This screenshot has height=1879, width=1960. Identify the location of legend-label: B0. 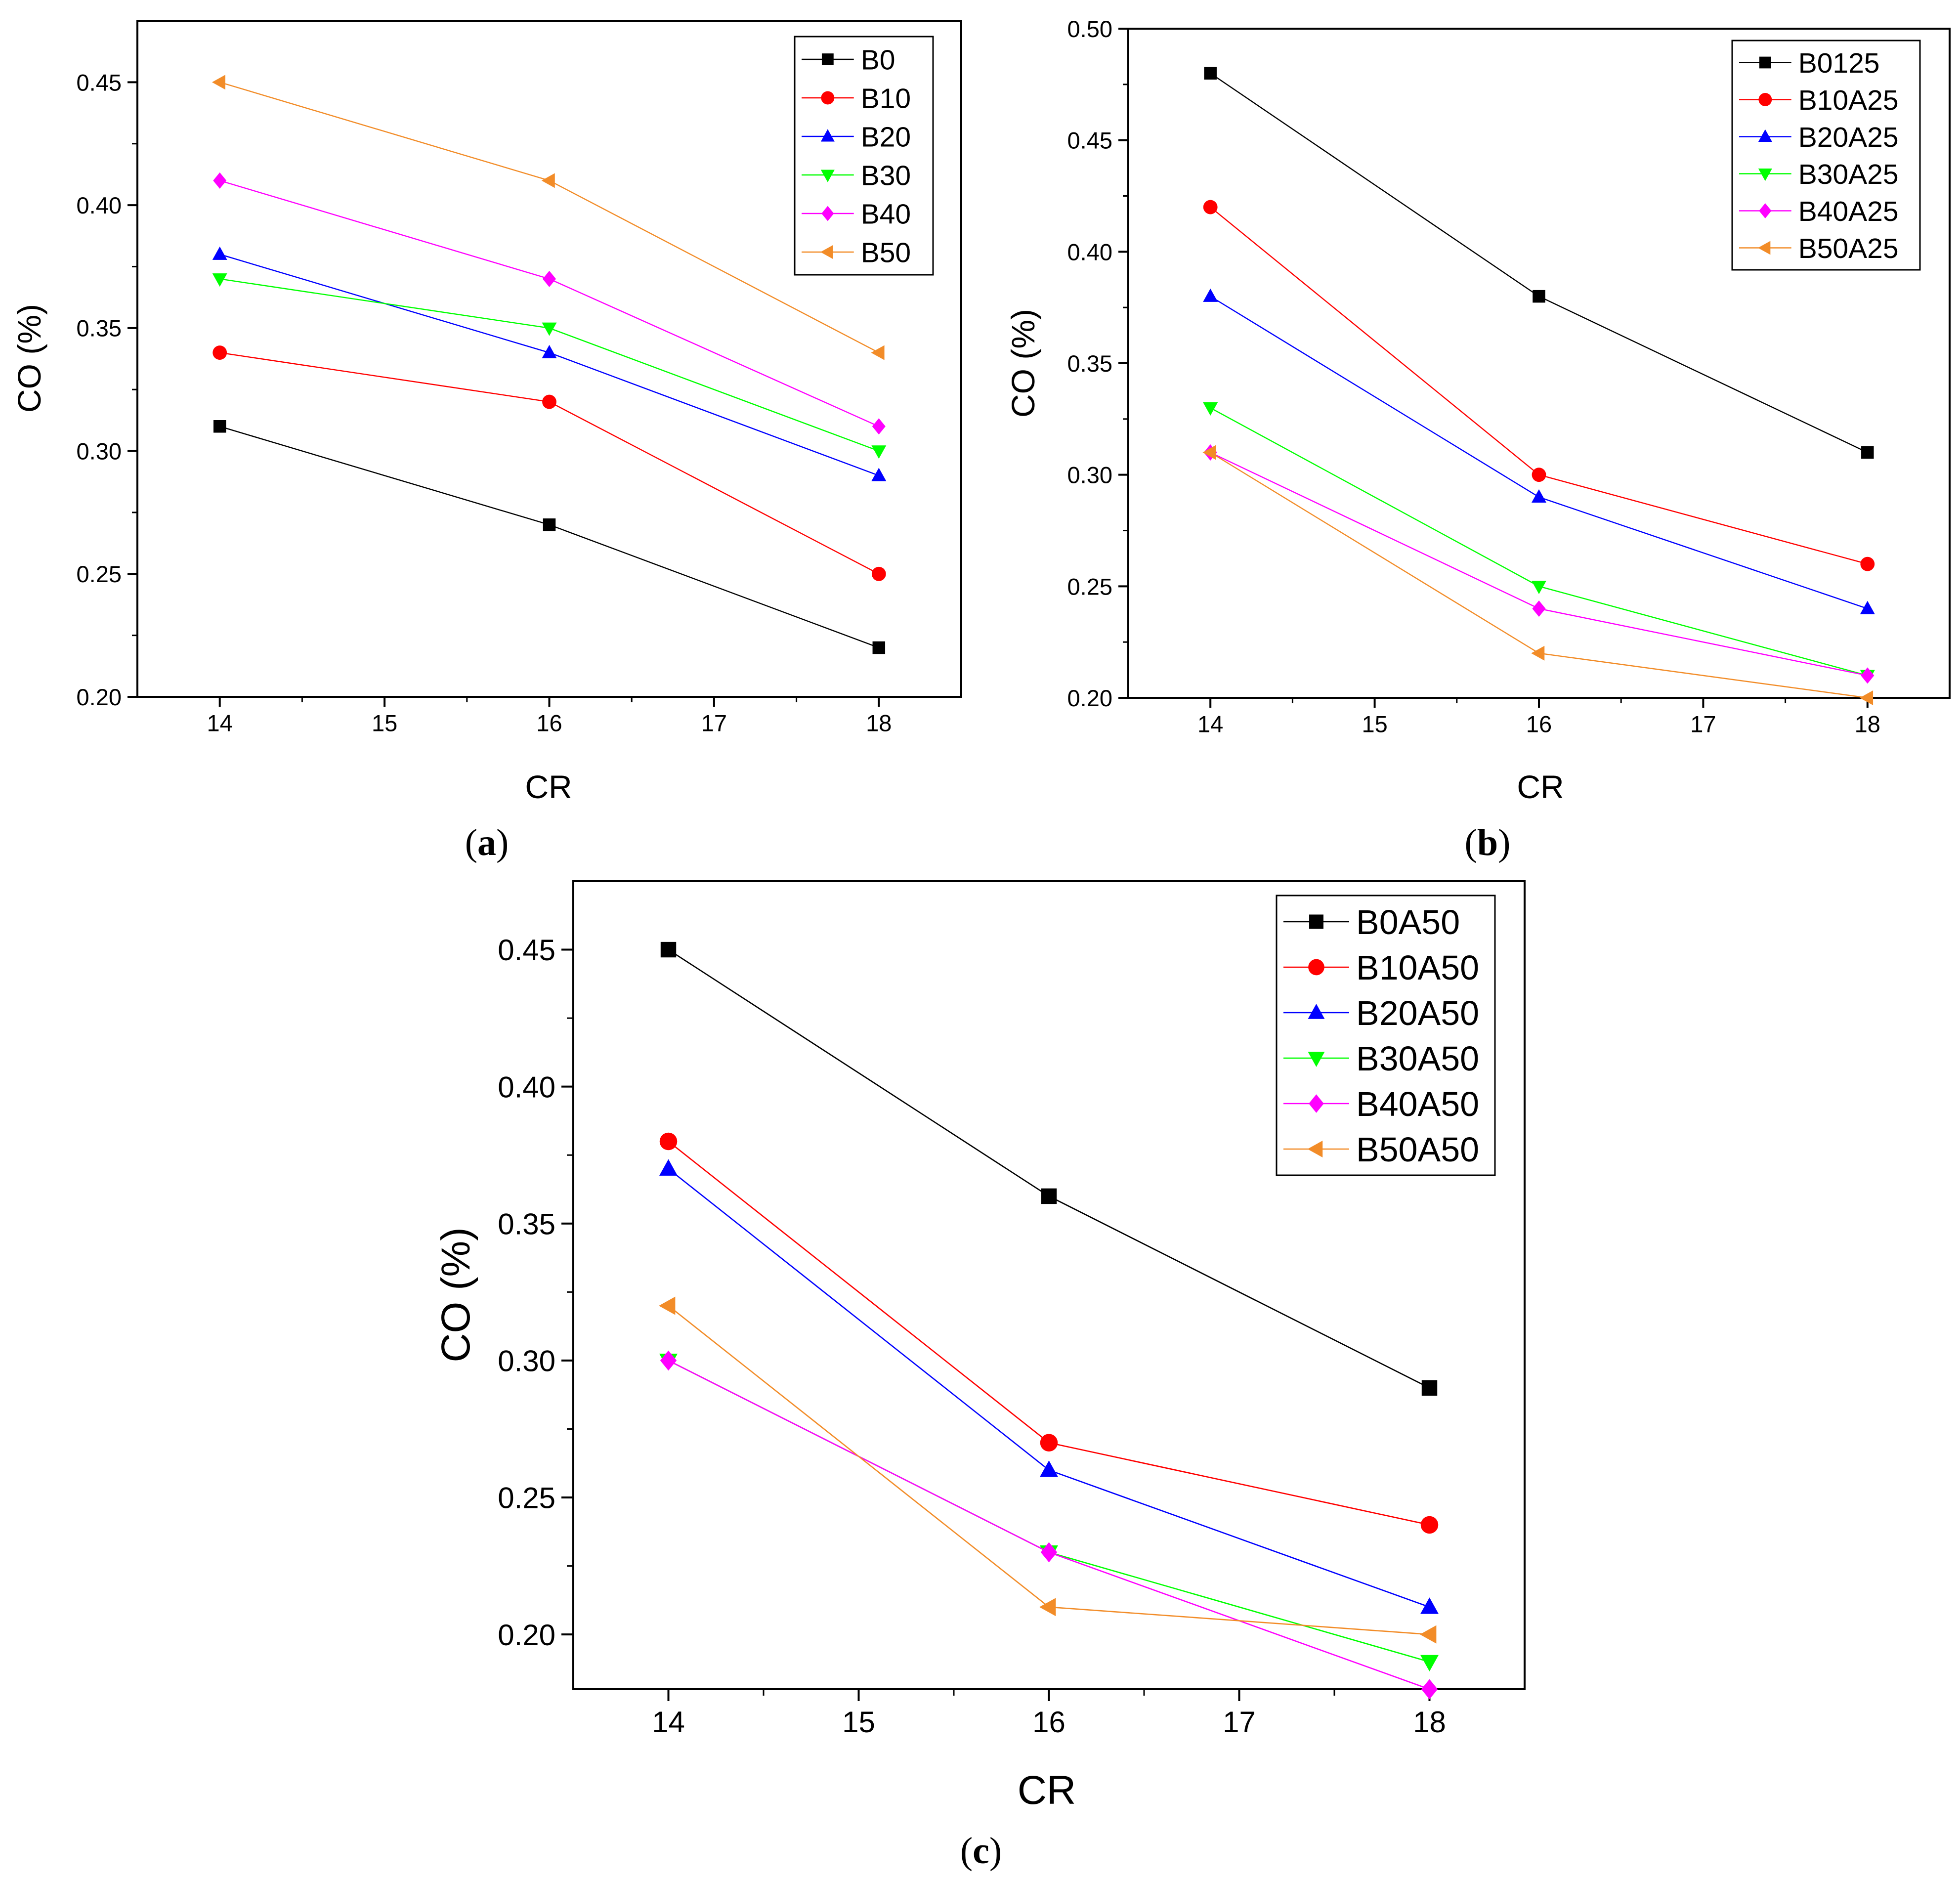
(878, 60).